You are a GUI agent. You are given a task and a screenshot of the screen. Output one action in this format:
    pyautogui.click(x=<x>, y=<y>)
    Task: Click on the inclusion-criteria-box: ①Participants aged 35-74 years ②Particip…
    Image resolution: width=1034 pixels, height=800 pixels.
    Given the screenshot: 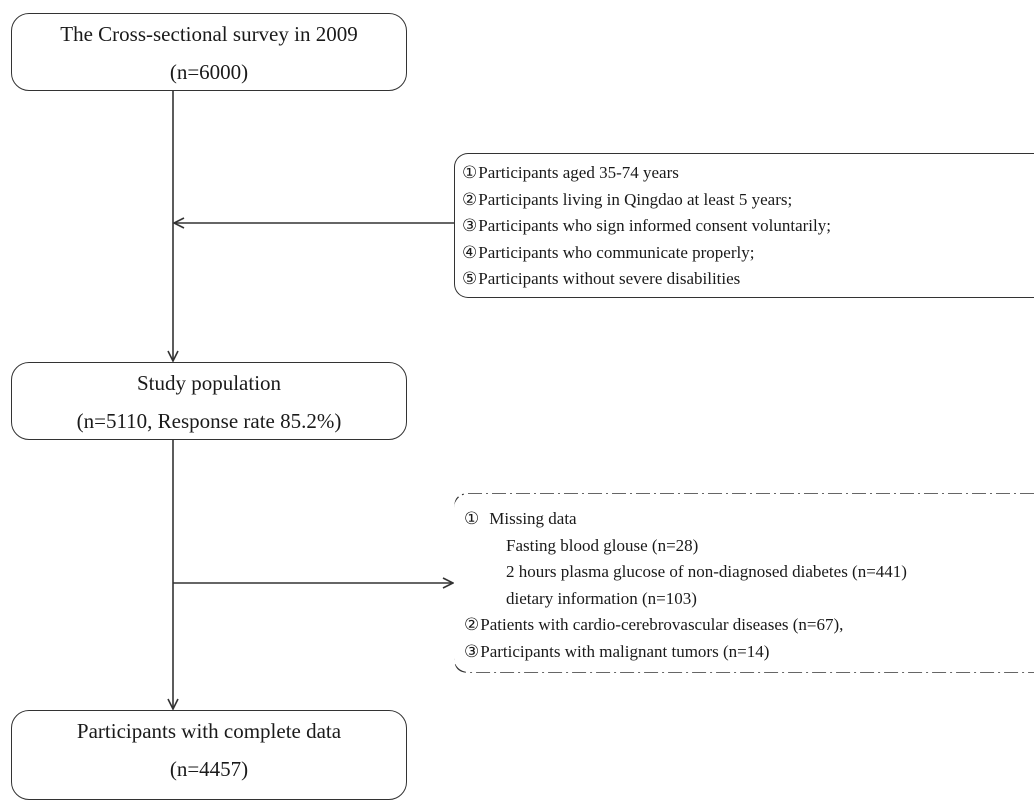 What is the action you would take?
    pyautogui.click(x=744, y=225)
    